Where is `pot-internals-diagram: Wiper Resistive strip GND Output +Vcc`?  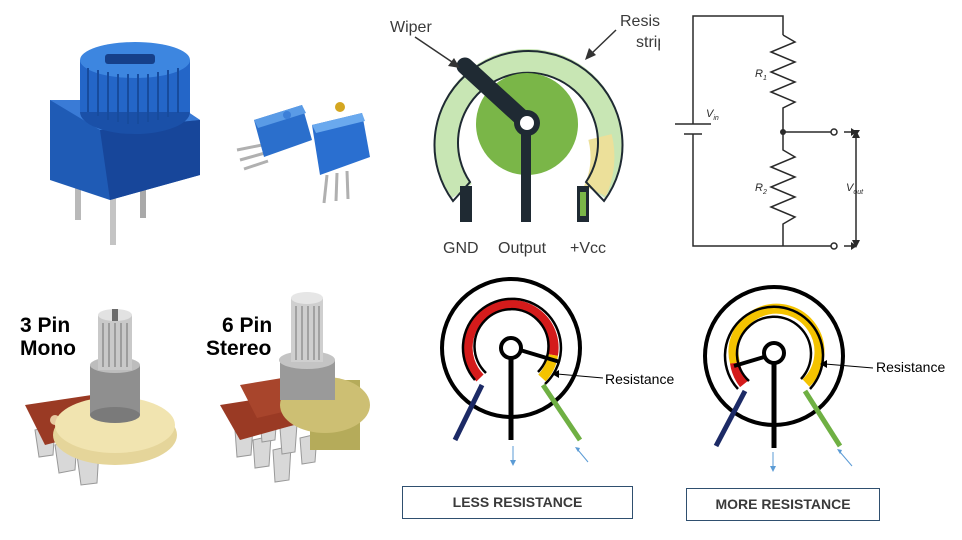
pot-internals-diagram: Wiper Resistive strip GND Output +Vcc is located at coordinates (525, 135).